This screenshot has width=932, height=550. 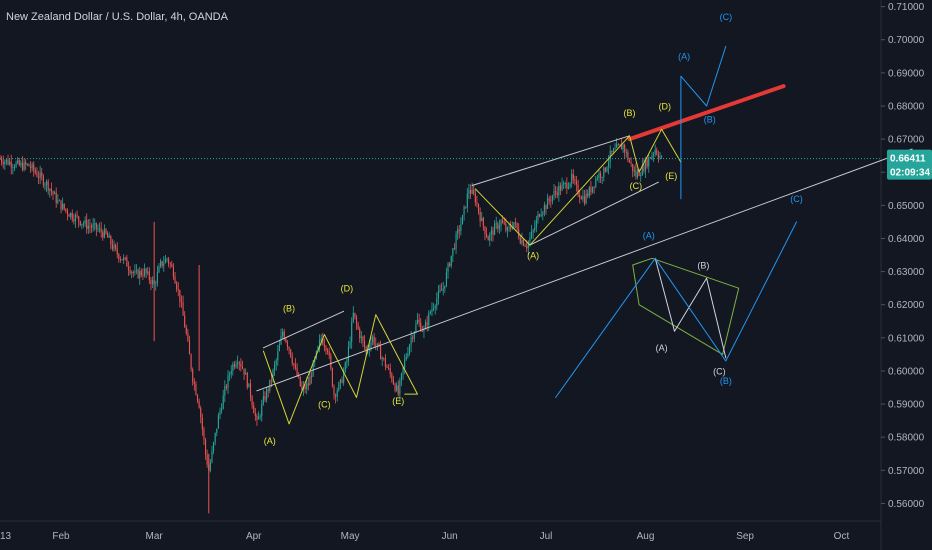 What do you see at coordinates (906, 438) in the screenshot?
I see `price-tick-label: 0.58000` at bounding box center [906, 438].